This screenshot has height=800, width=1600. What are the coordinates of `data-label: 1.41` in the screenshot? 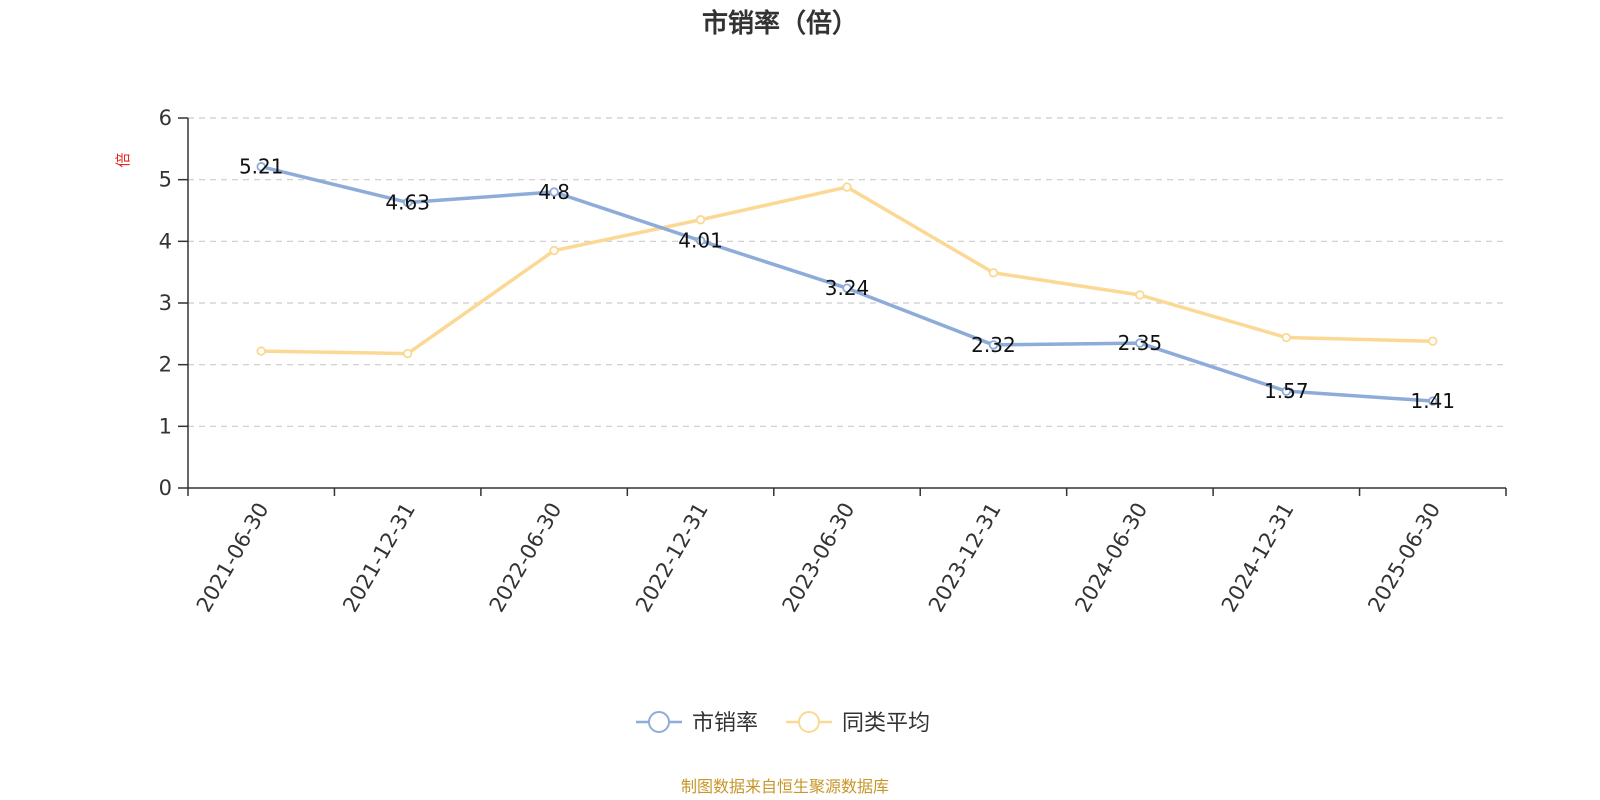 It's located at (1433, 401).